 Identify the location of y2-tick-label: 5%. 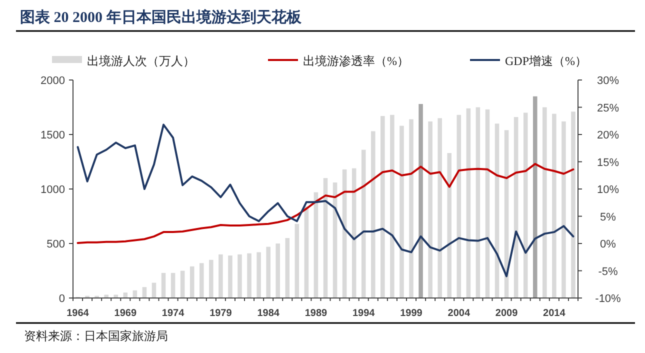
(608, 217).